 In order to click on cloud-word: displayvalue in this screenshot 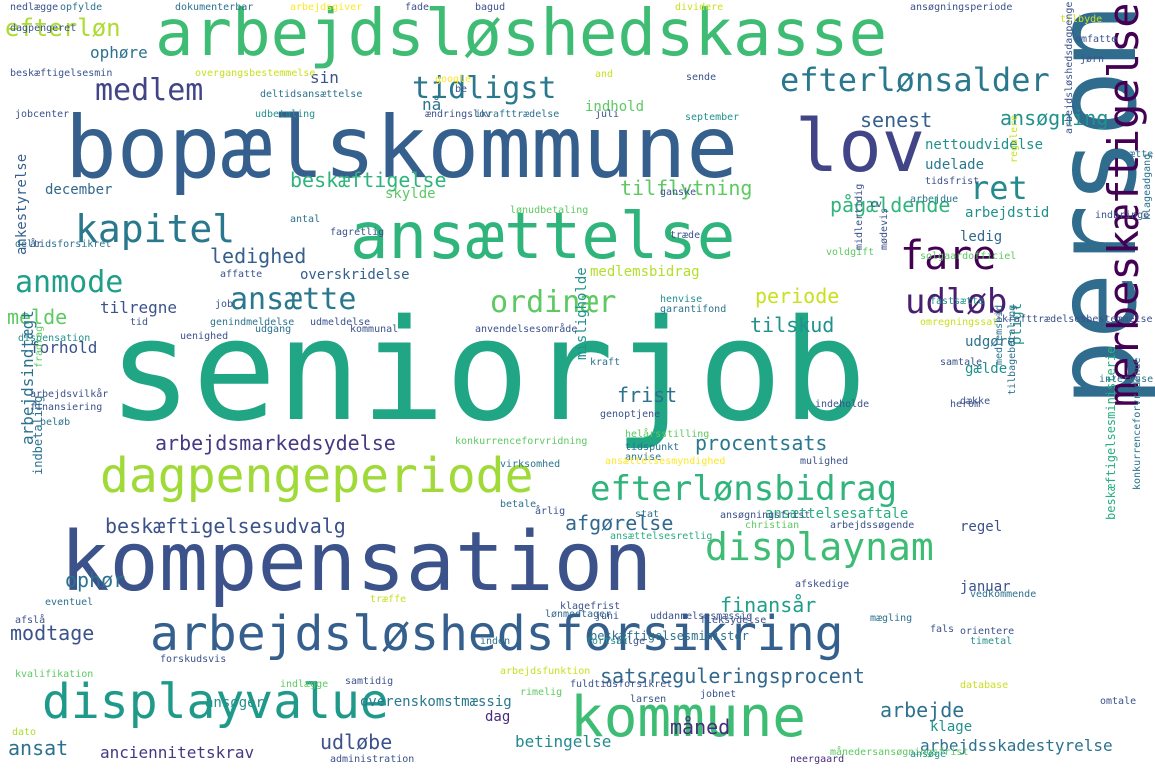, I will do `click(215, 702)`.